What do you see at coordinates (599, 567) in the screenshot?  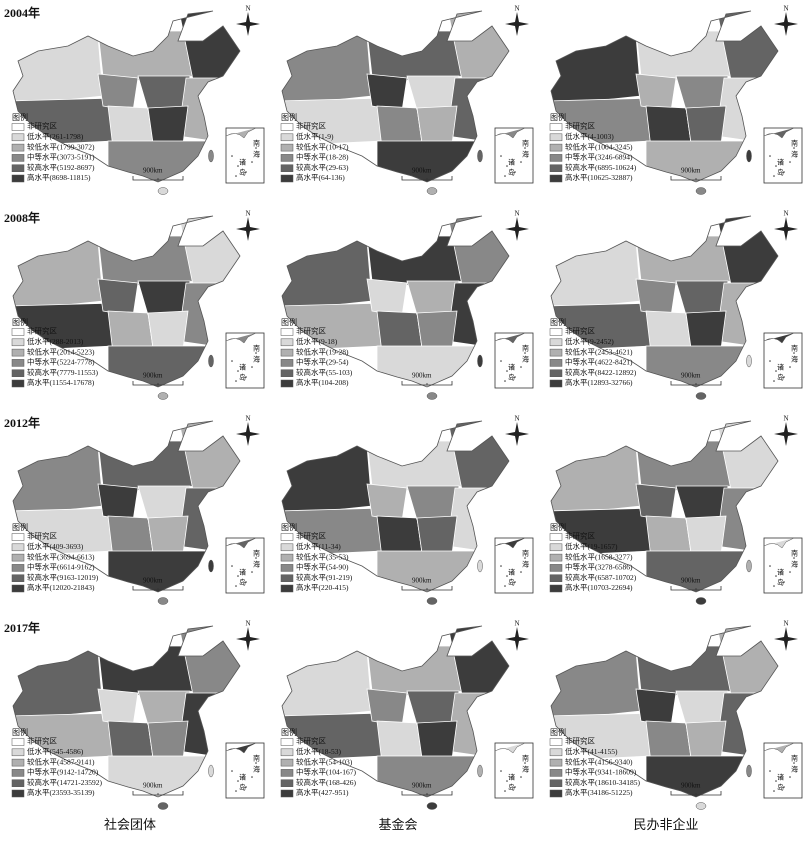 I see `legend-label: 中等水平(3278-6586)` at bounding box center [599, 567].